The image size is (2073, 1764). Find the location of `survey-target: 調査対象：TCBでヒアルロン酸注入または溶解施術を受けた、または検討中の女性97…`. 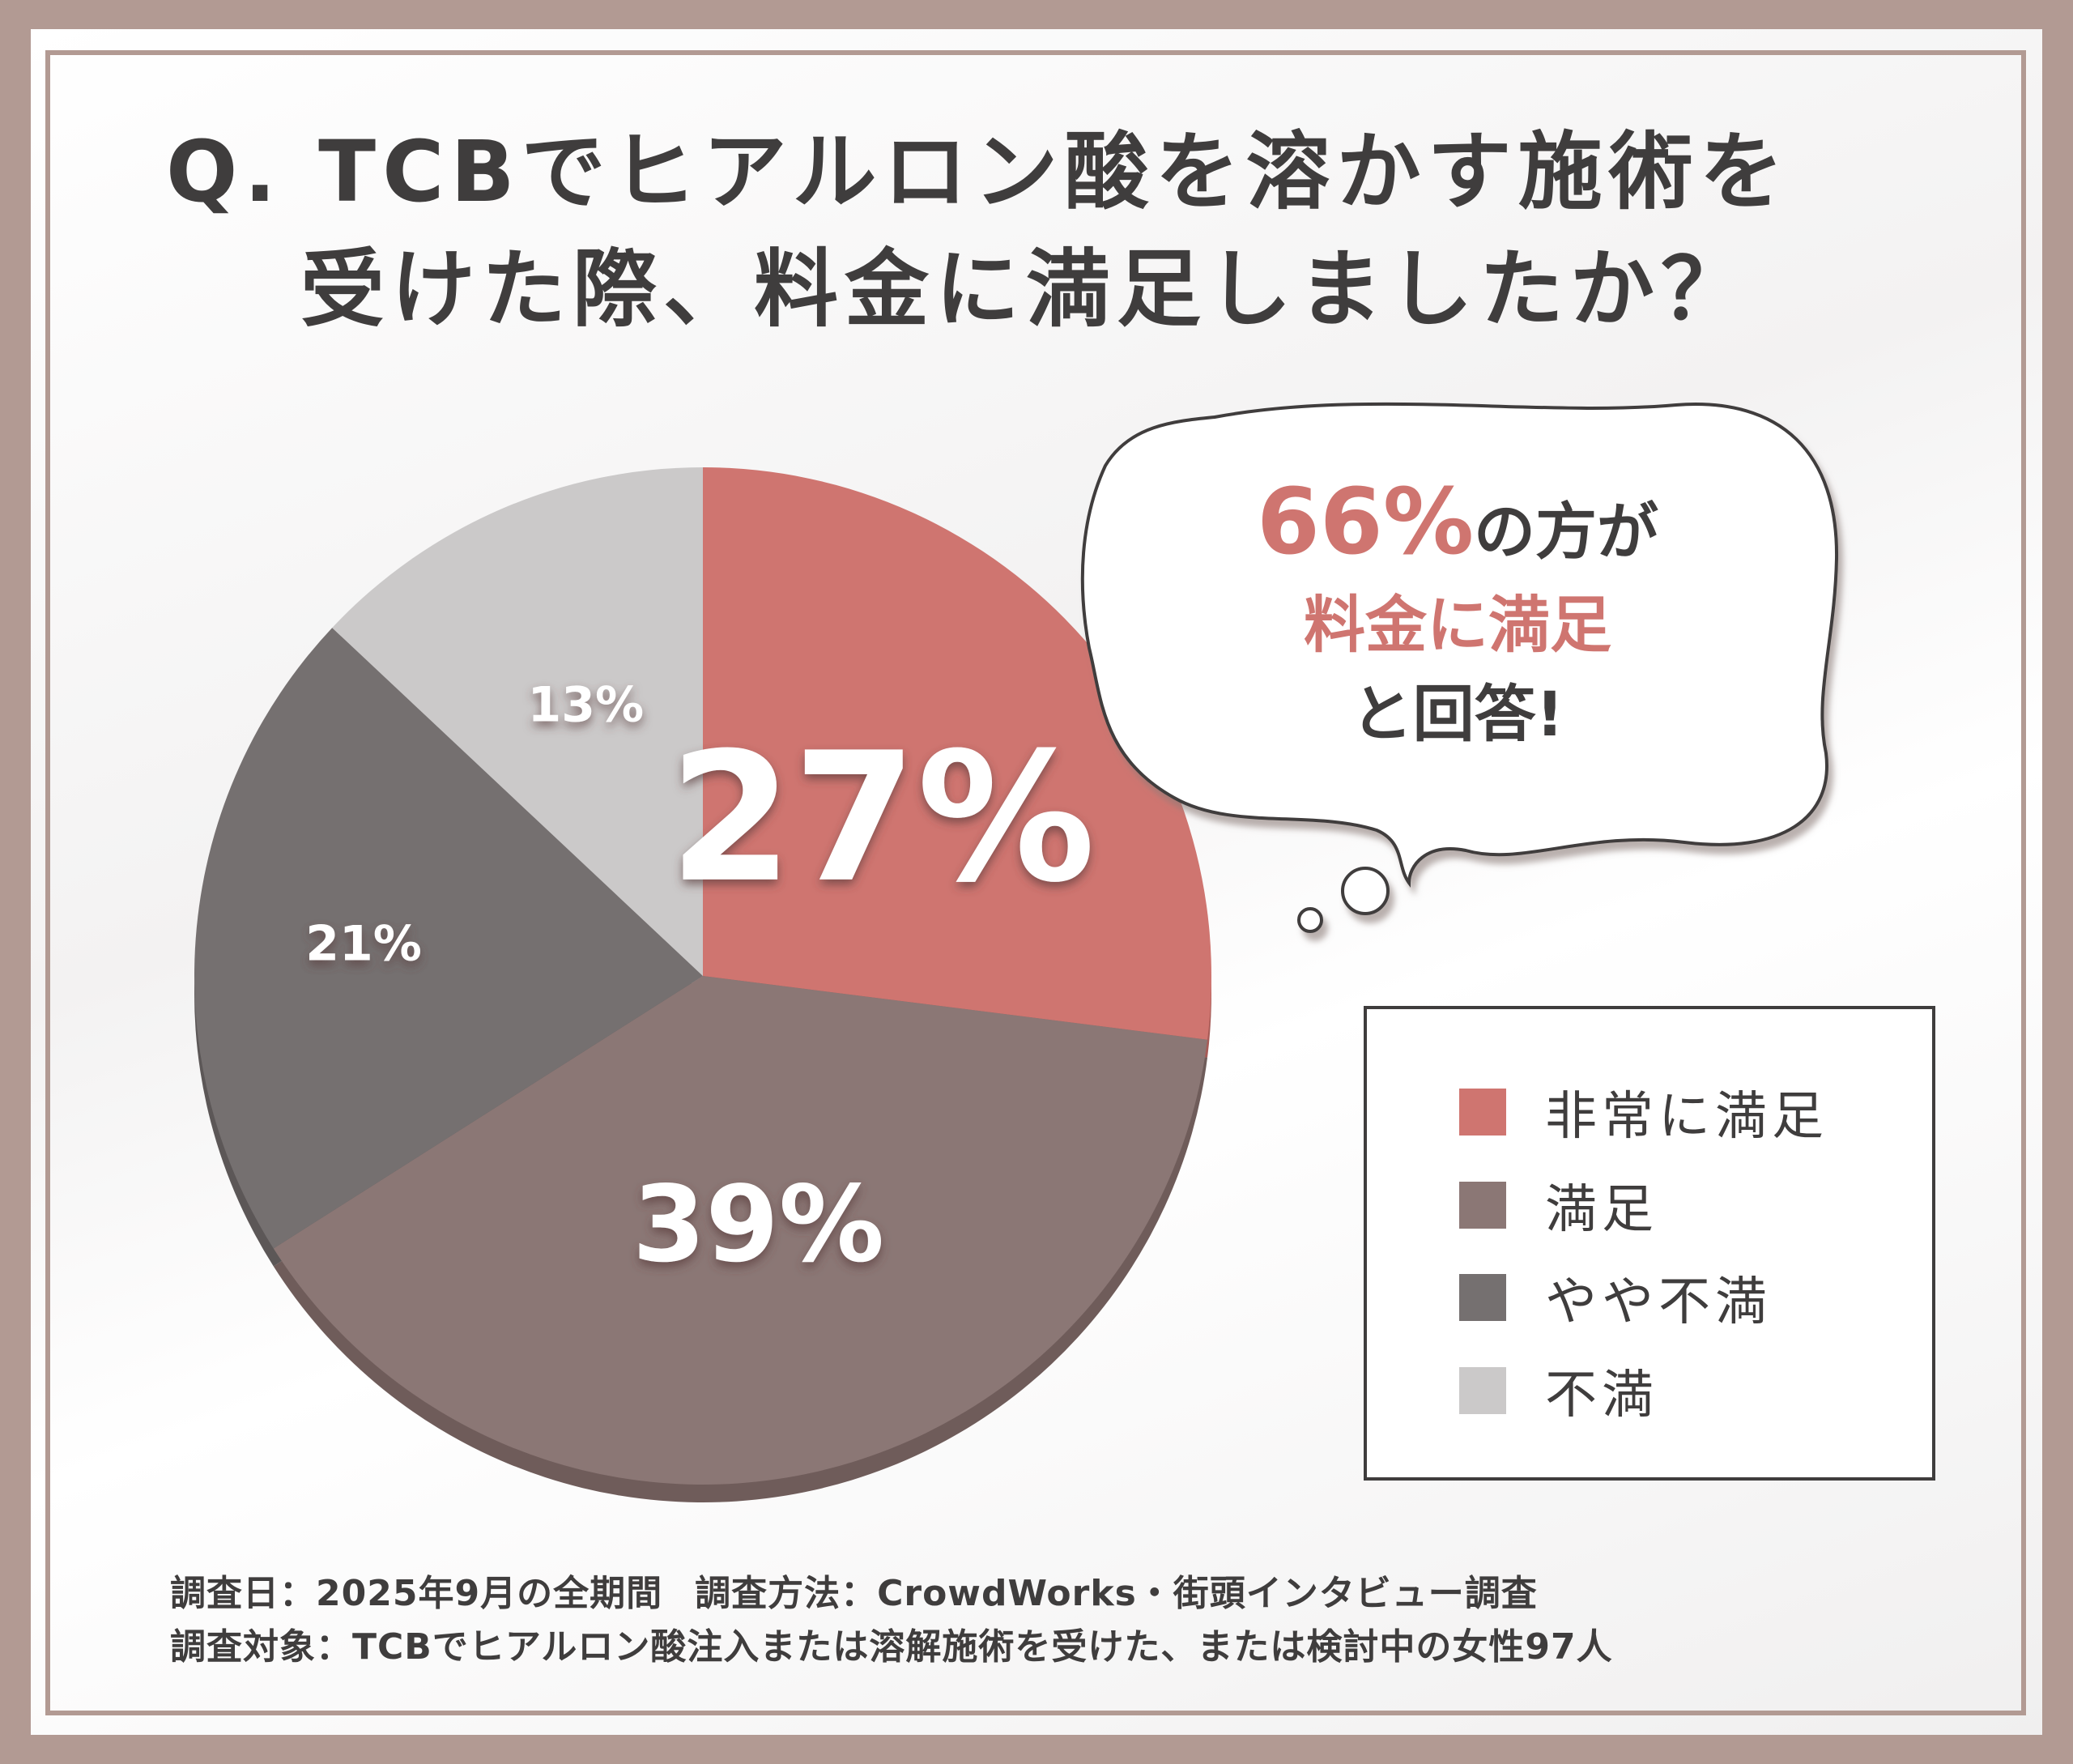

survey-target: 調査対象：TCBでヒアルロン酸注入または溶解施術を受けた、または検討中の女性97… is located at coordinates (892, 1647).